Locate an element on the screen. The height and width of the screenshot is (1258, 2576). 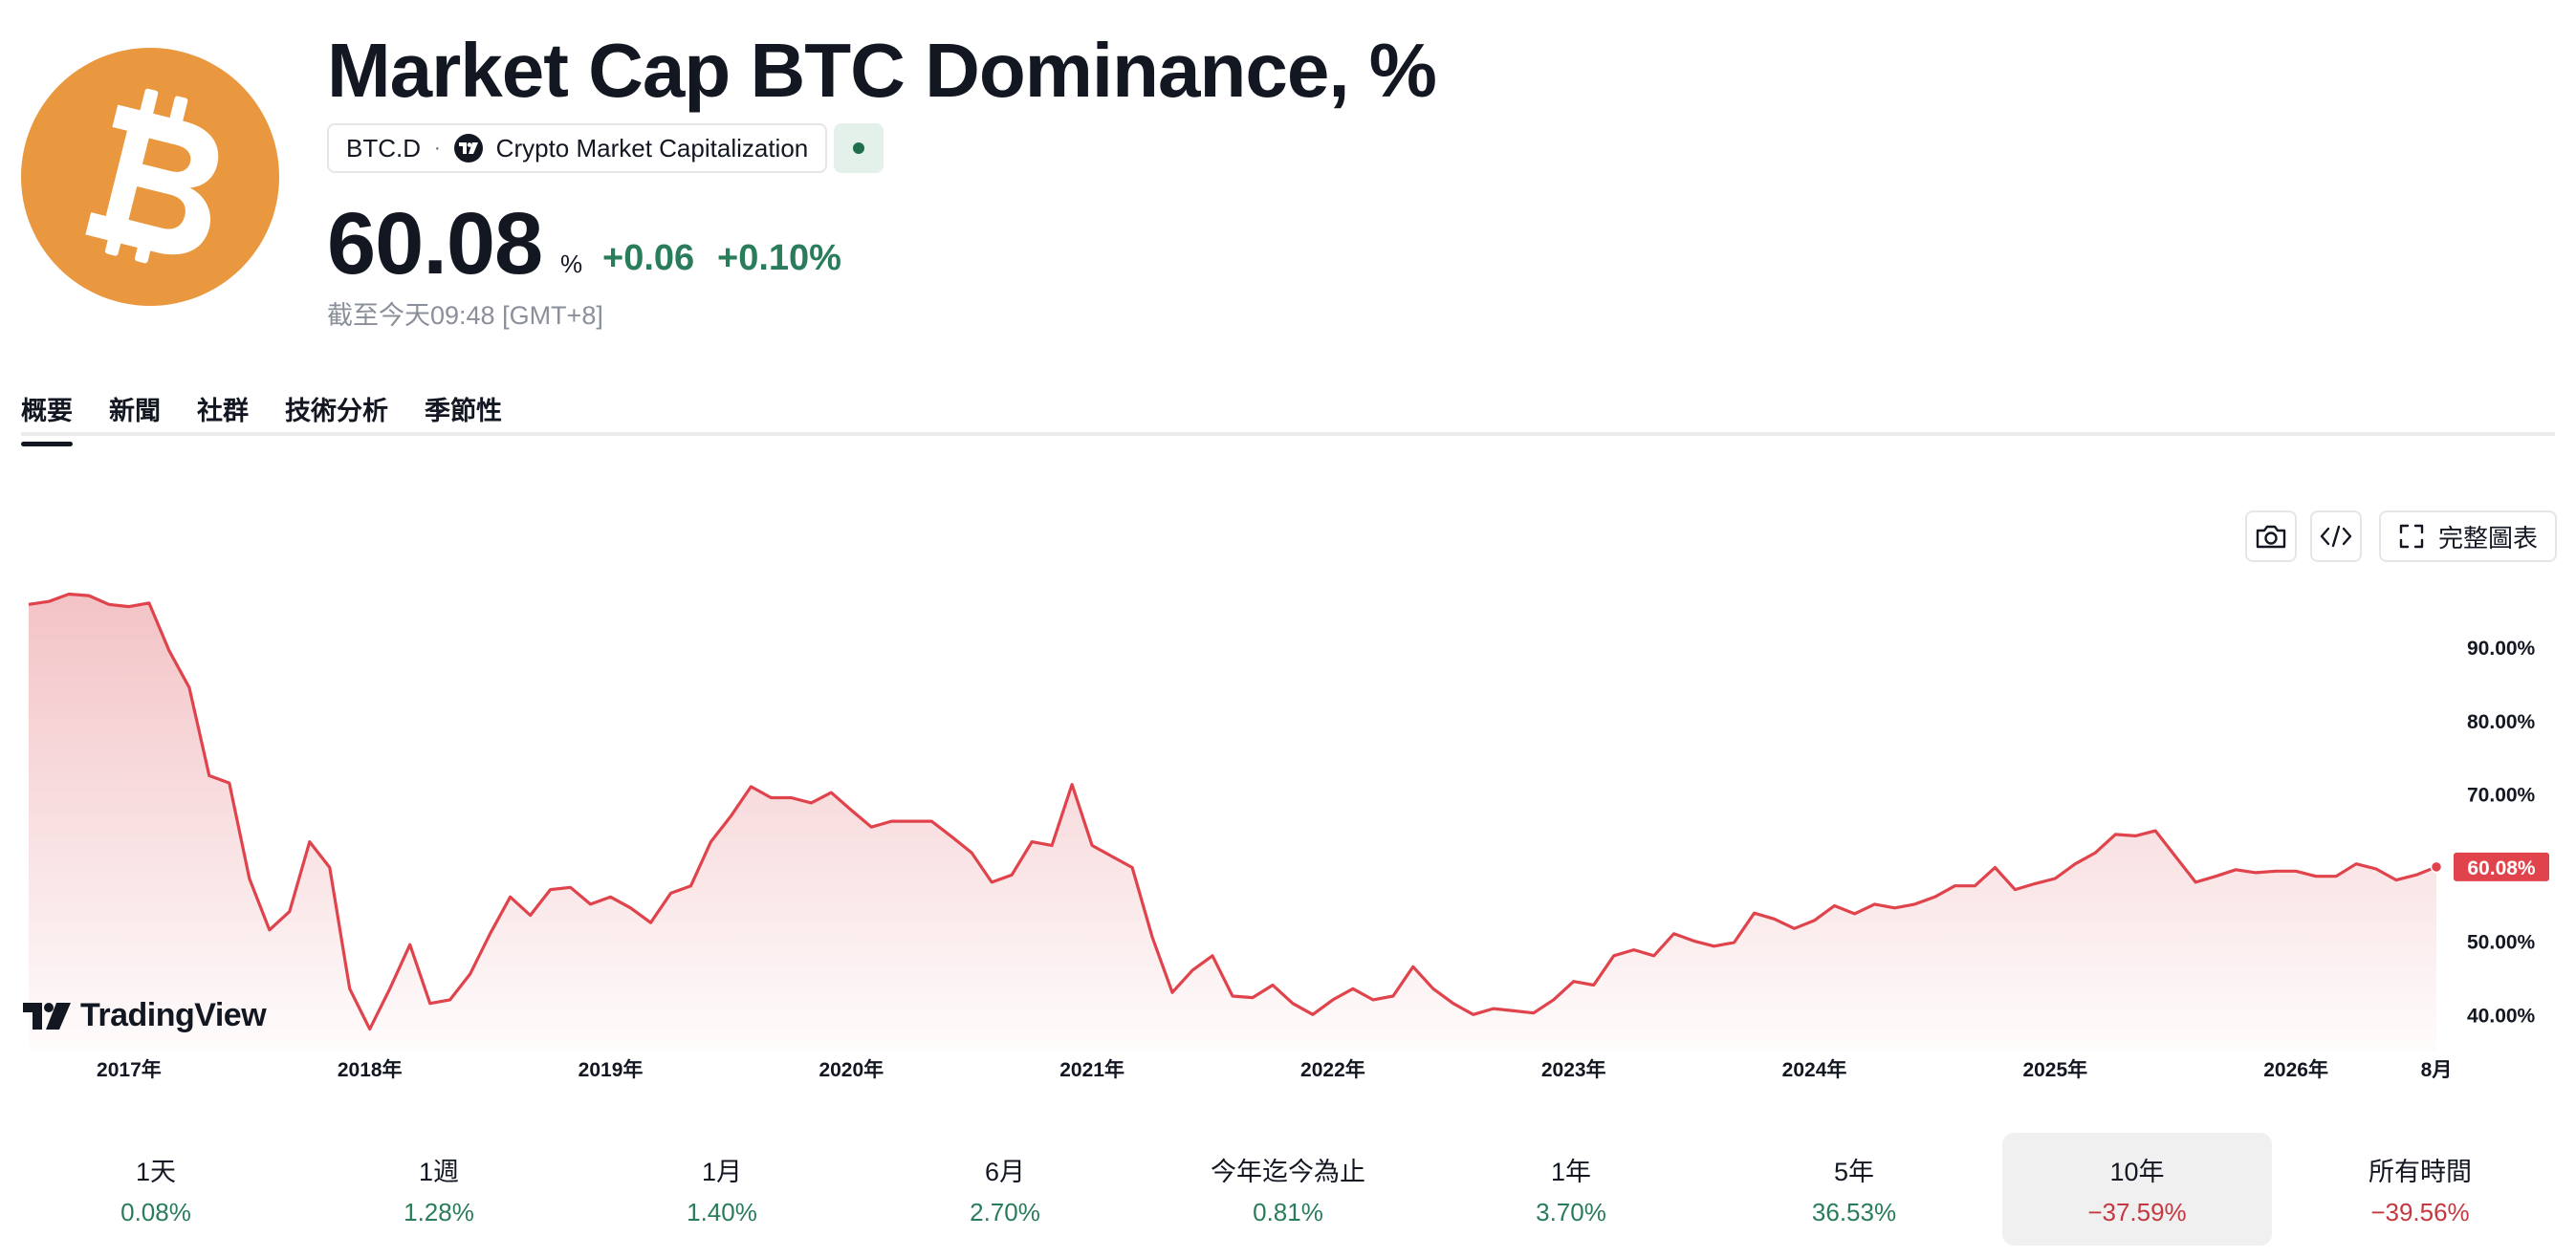
y-tick-label: 90.00% is located at coordinates (2501, 649).